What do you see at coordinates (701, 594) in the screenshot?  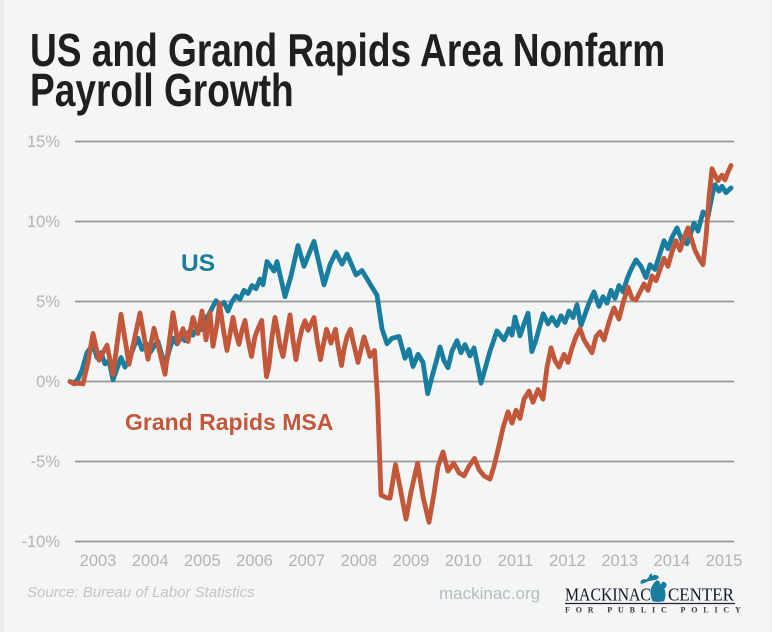 I see `svg-text: CENTER` at bounding box center [701, 594].